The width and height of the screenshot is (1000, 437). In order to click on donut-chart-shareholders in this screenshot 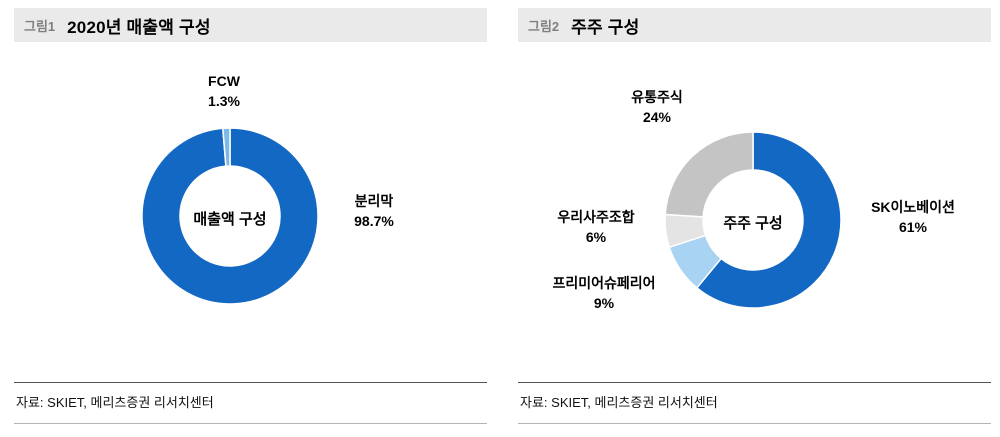, I will do `click(753, 220)`.